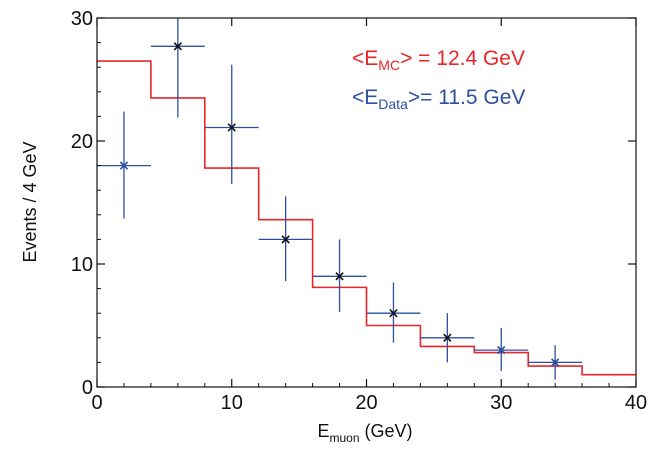  What do you see at coordinates (636, 403) in the screenshot?
I see `x-tick-label: 40` at bounding box center [636, 403].